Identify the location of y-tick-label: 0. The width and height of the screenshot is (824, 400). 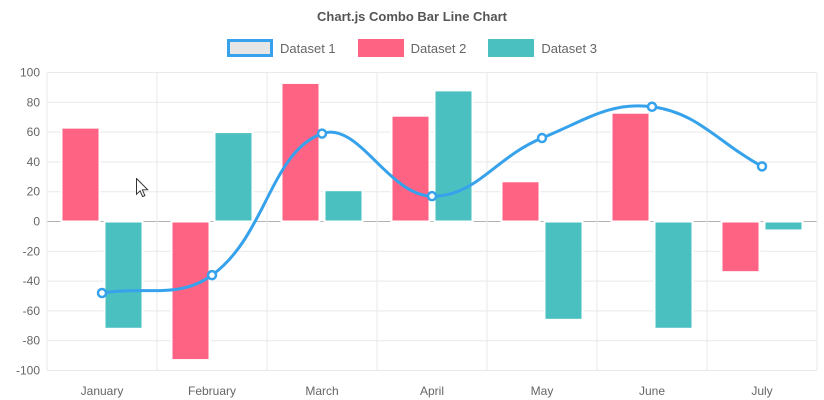
(36, 222).